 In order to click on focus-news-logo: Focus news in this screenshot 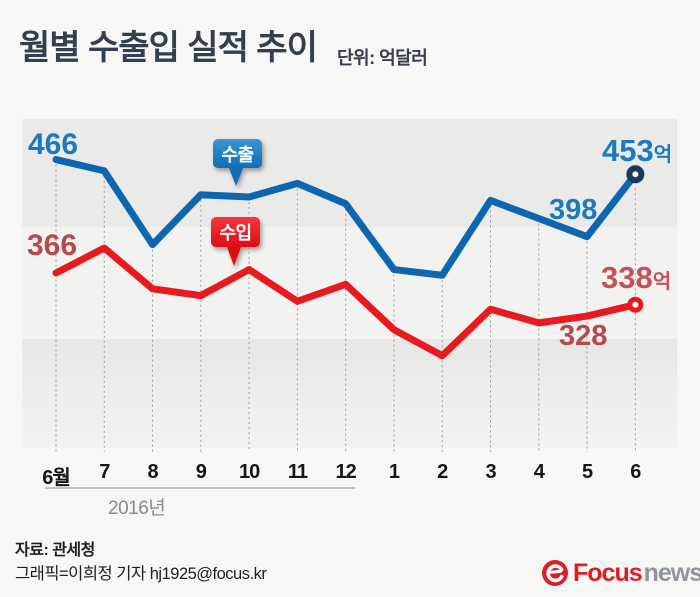, I will do `click(620, 573)`.